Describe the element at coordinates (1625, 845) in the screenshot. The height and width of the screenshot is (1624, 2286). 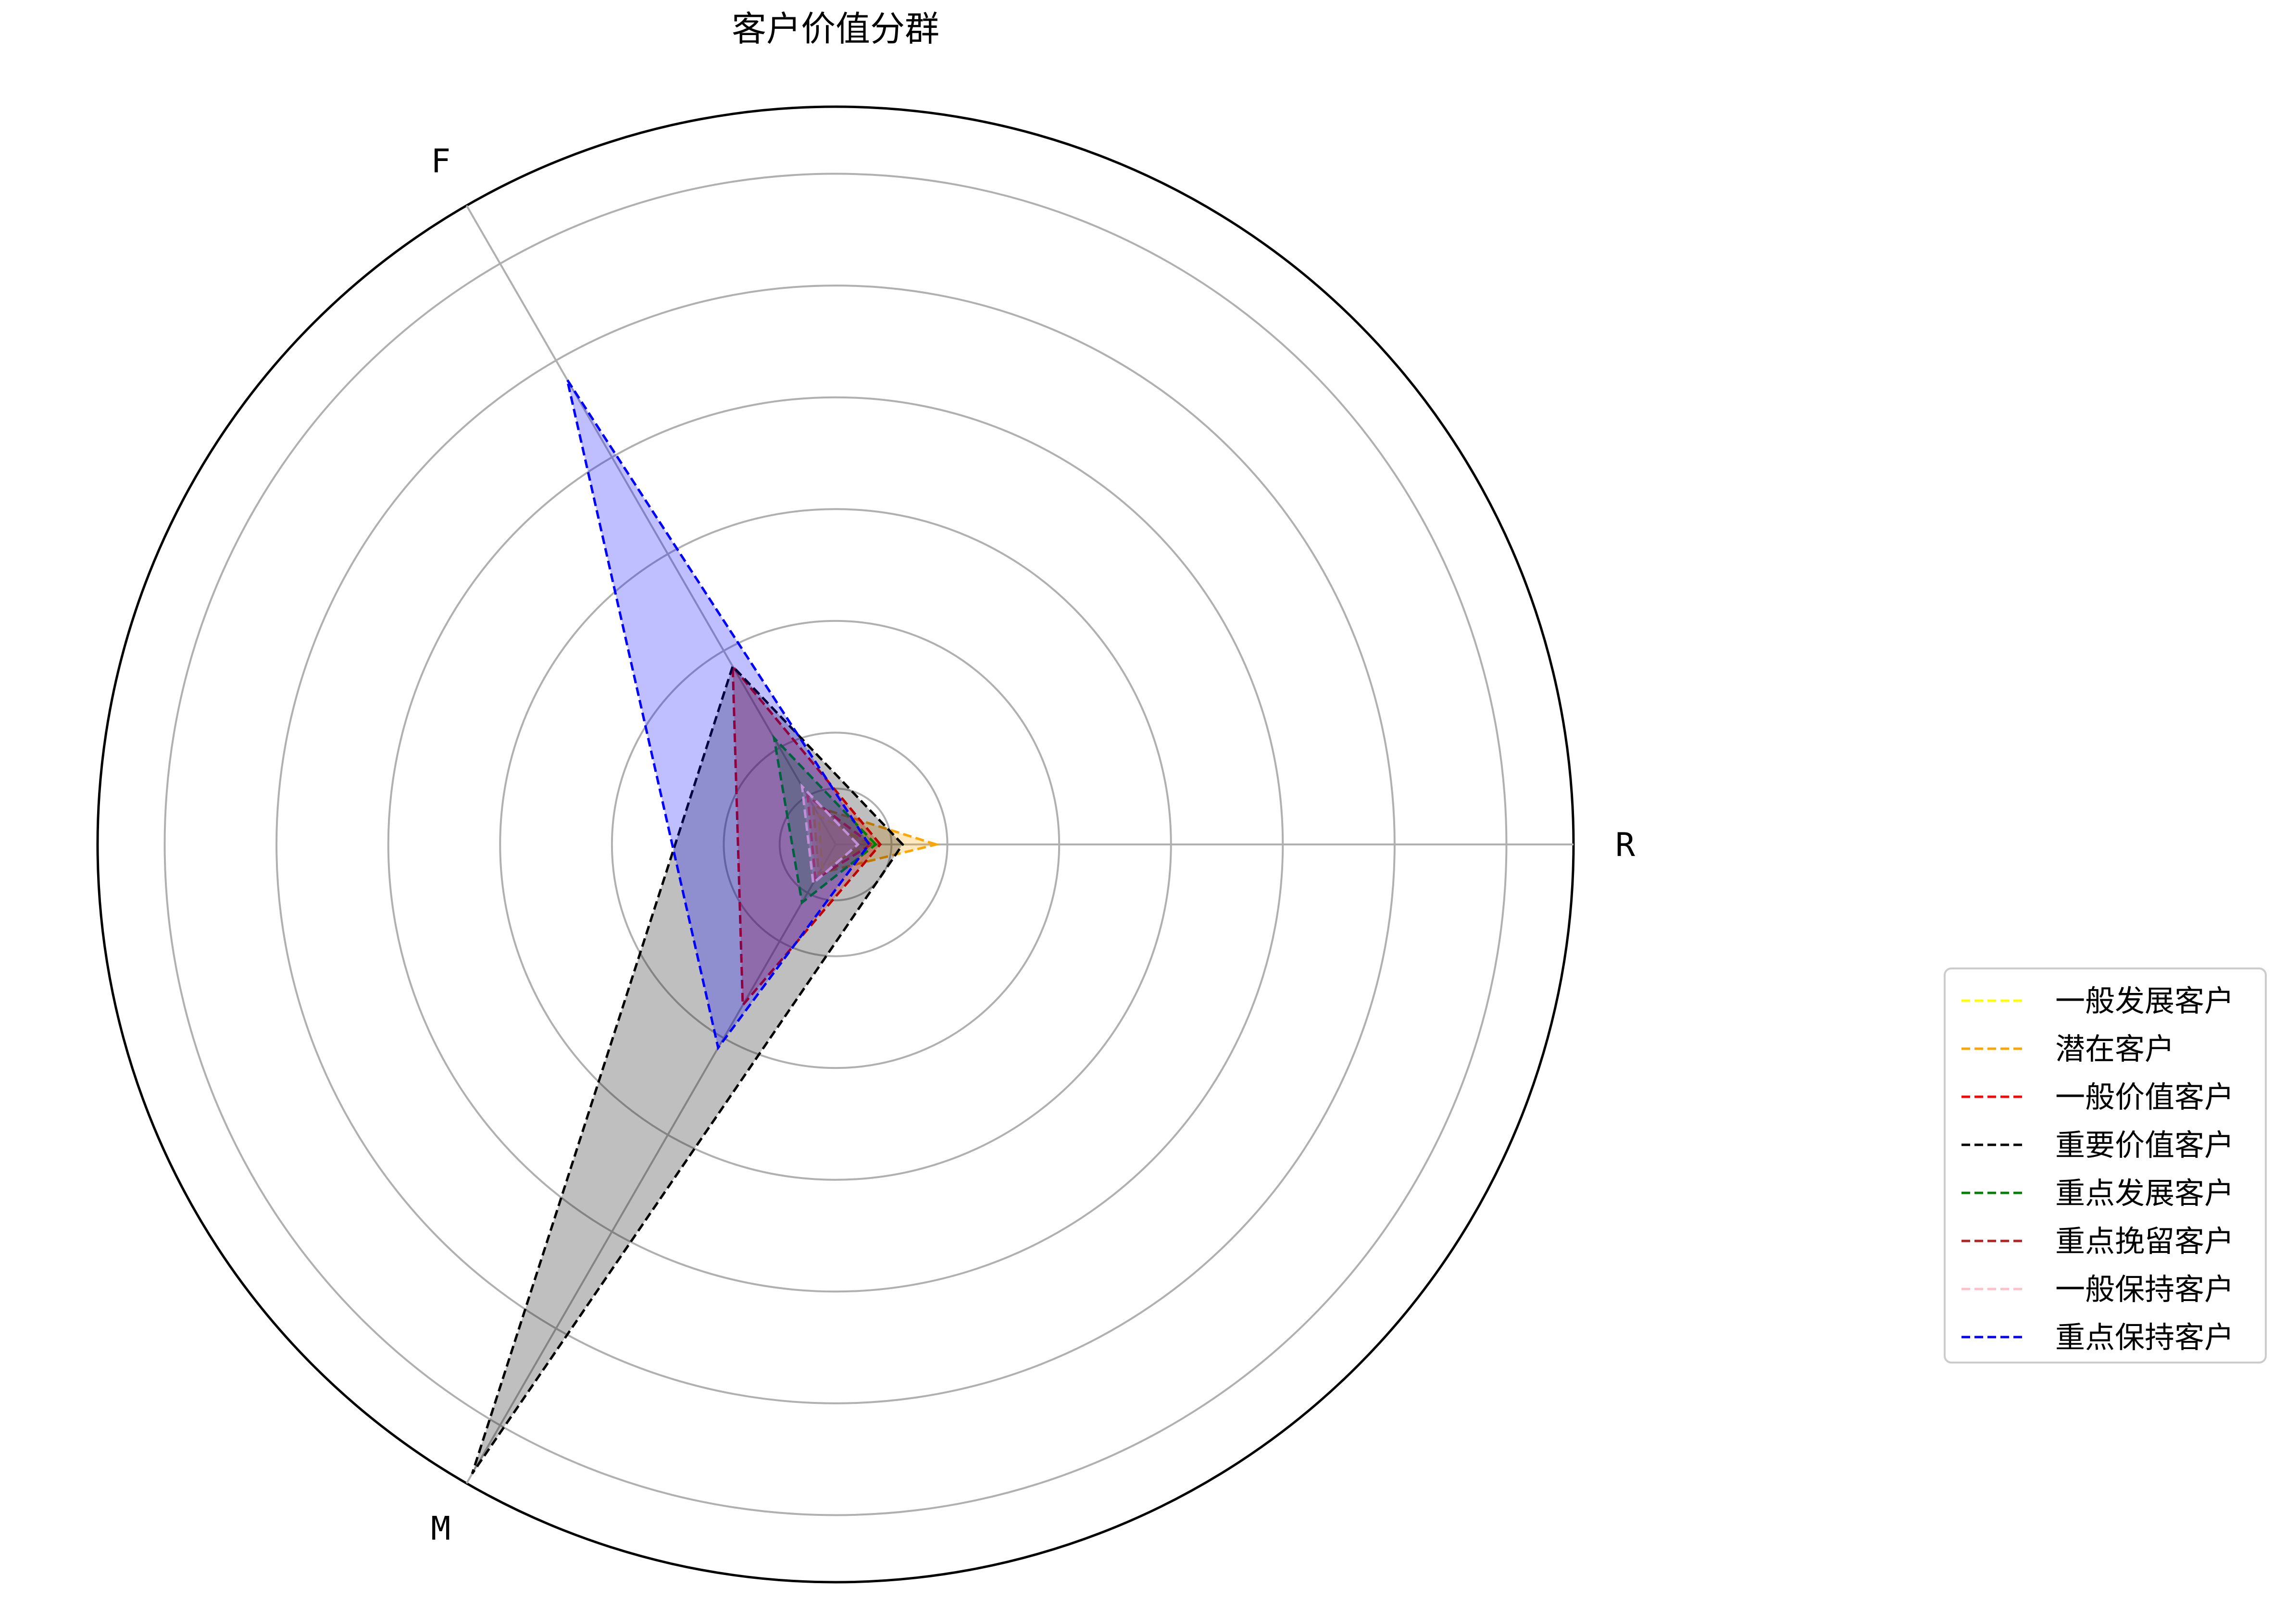
I see `axis-label-R: R` at that location.